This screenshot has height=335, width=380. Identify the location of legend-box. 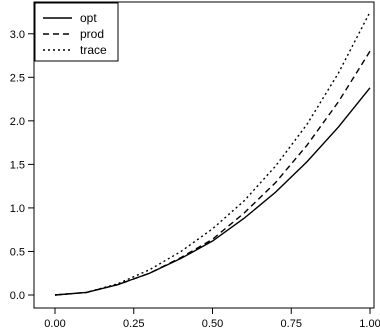
(76, 32).